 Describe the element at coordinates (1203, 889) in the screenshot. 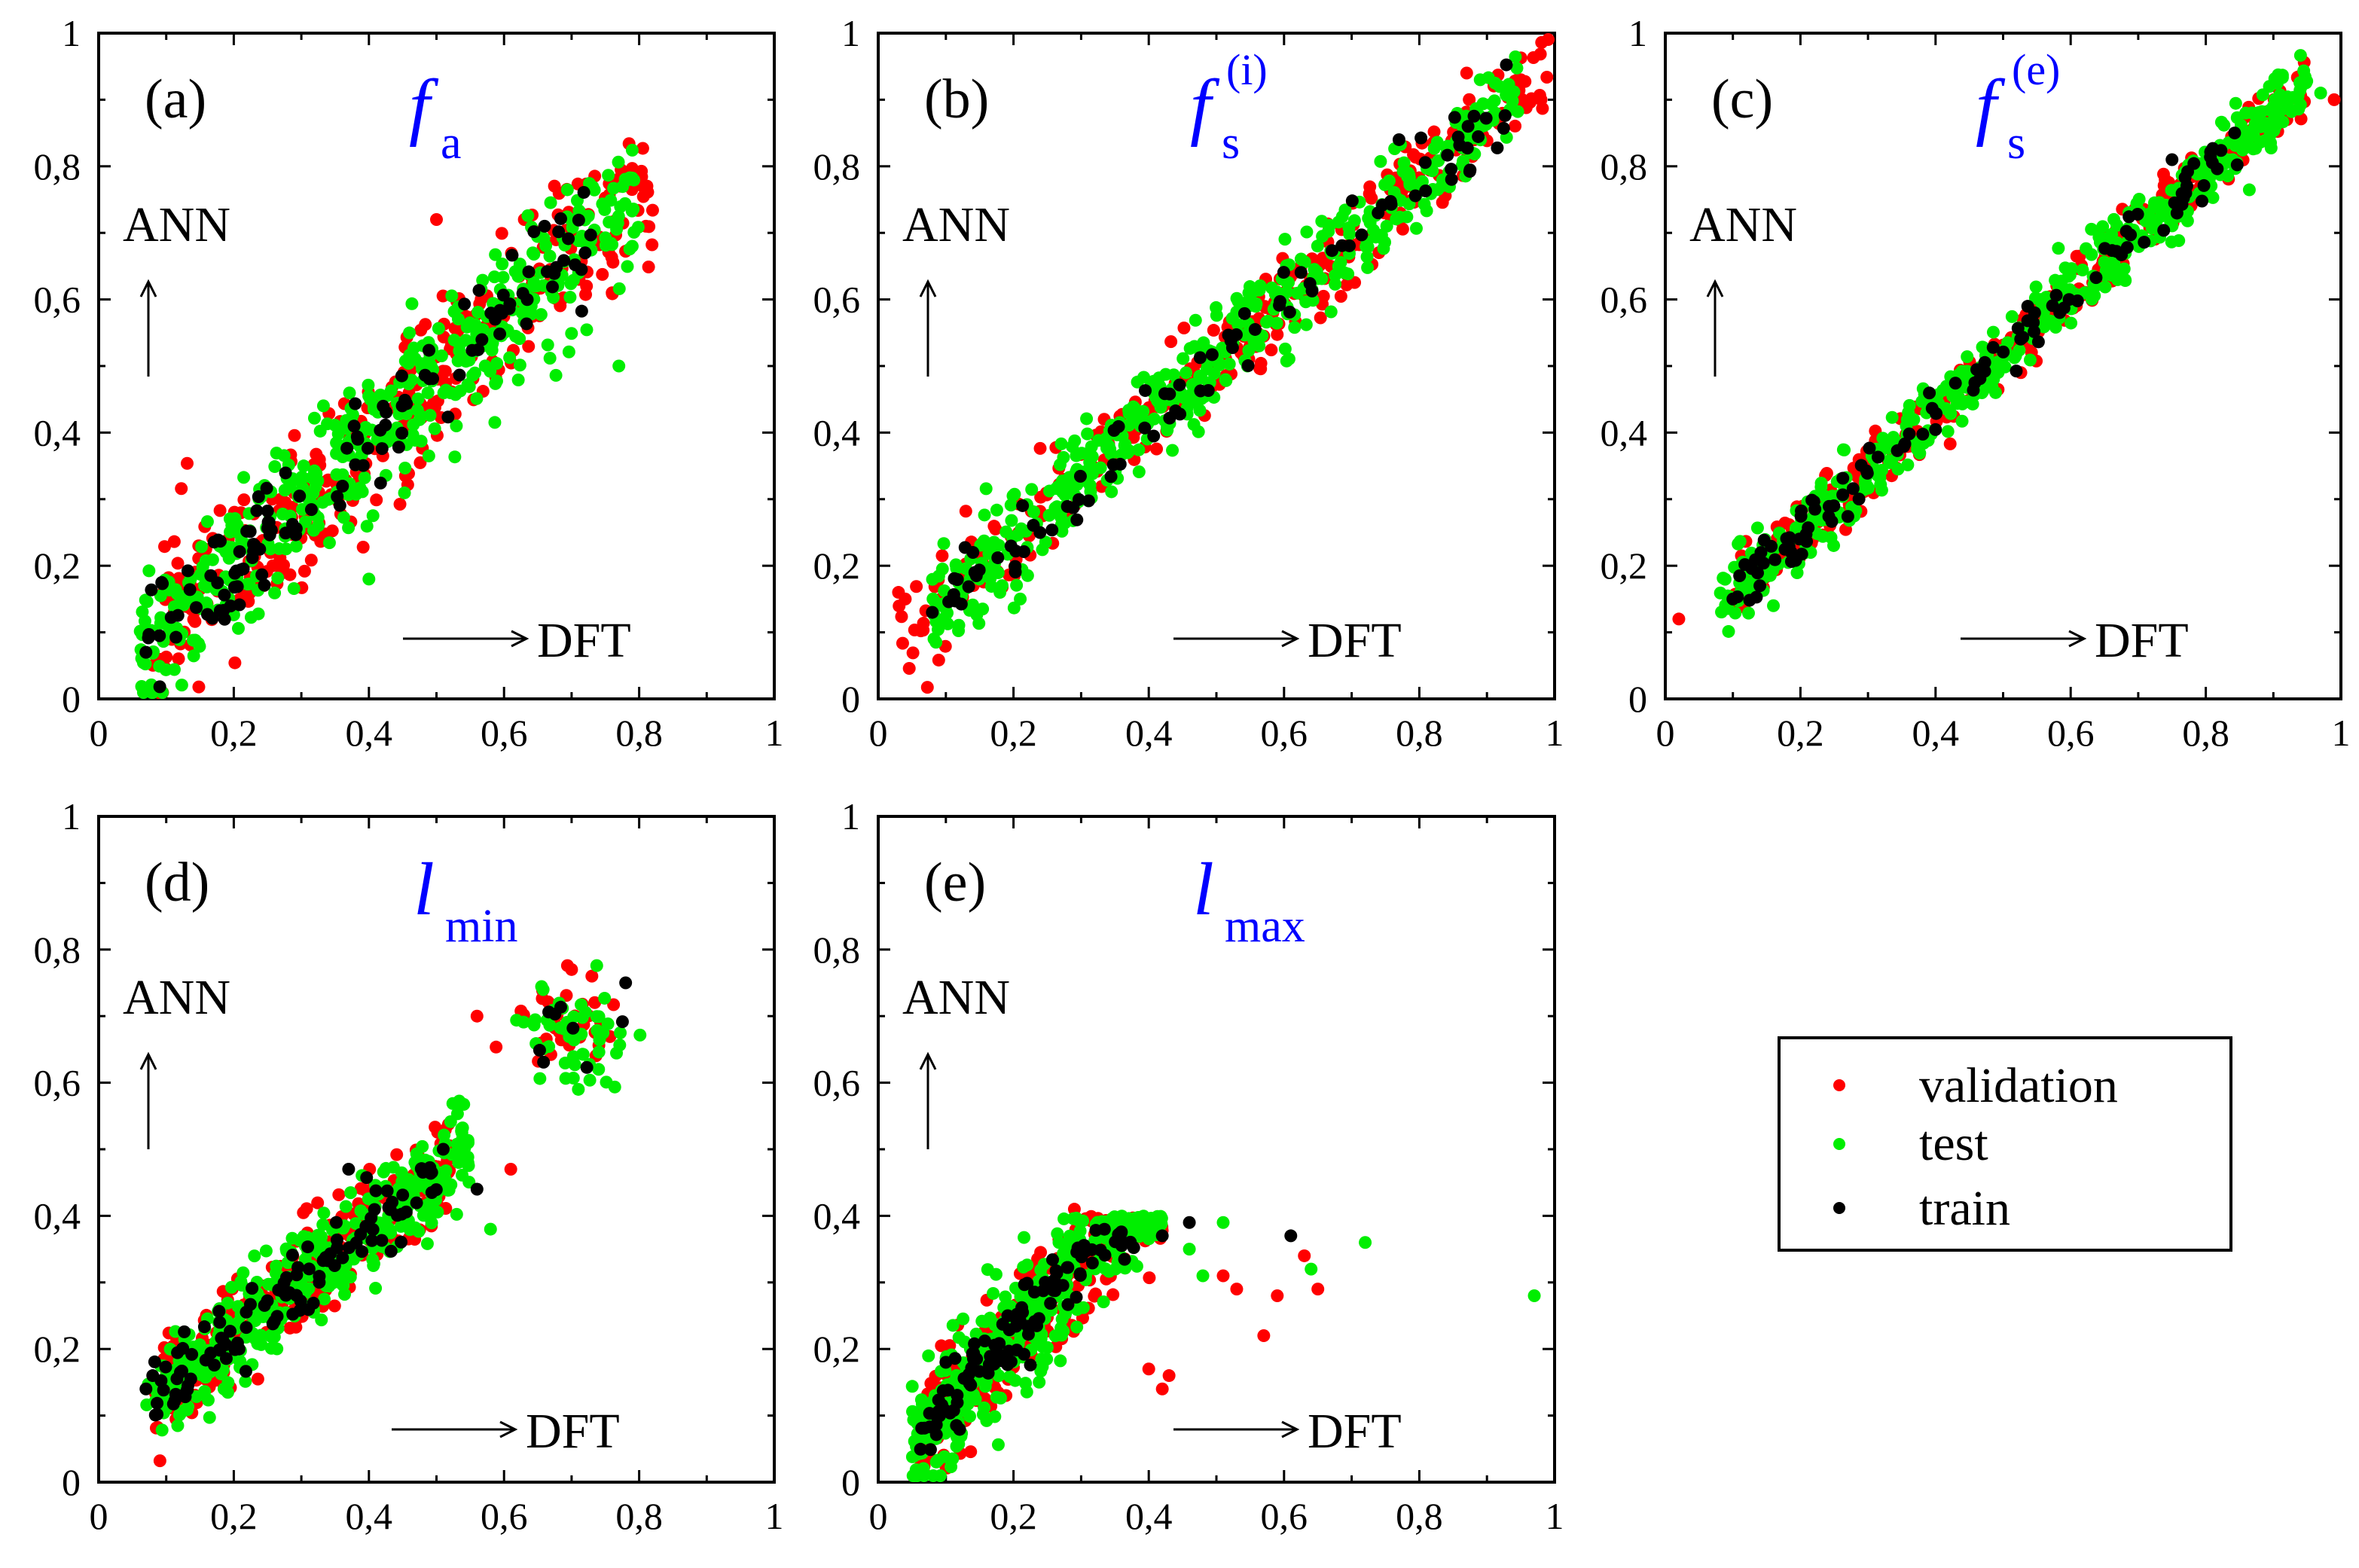

I see `quantity-symbol: l` at that location.